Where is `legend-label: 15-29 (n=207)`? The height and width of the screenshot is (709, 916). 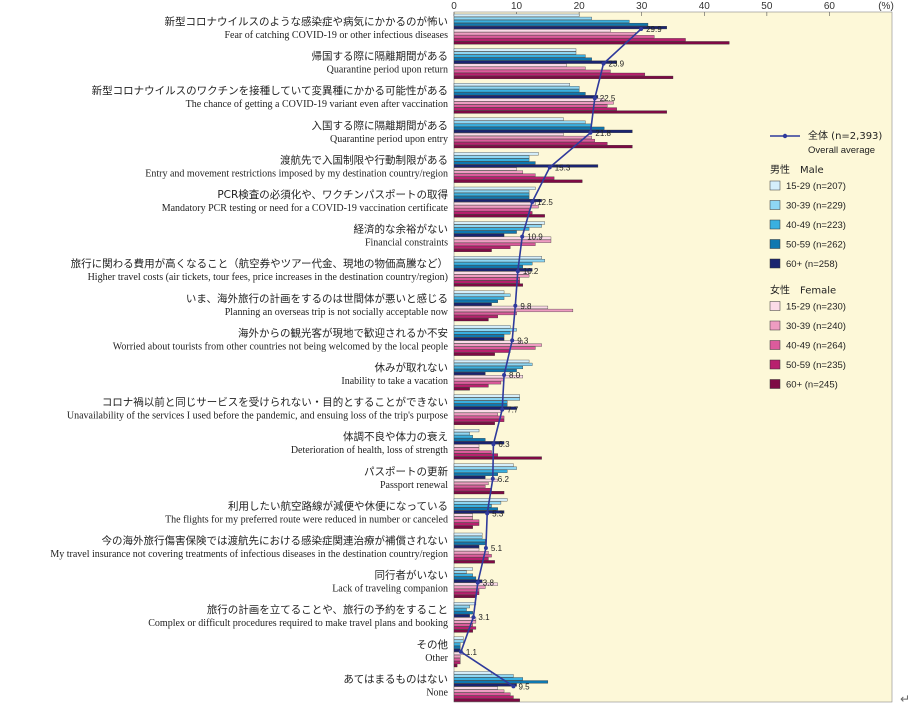
legend-label: 15-29 (n=207) is located at coordinates (816, 186).